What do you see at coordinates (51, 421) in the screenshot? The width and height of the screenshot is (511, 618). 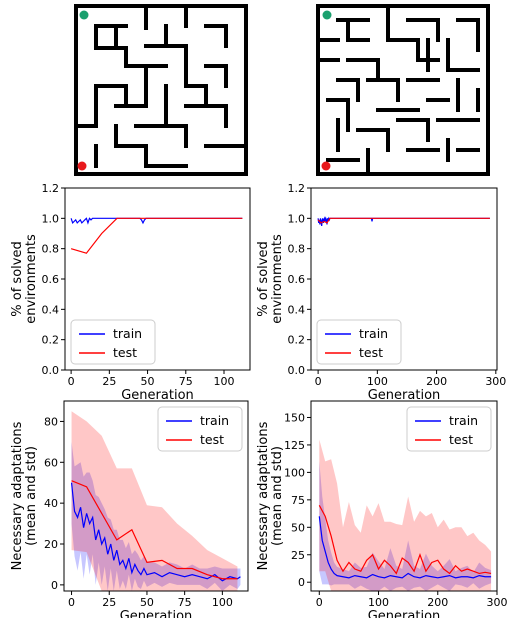 I see `y-tick-label: 80` at bounding box center [51, 421].